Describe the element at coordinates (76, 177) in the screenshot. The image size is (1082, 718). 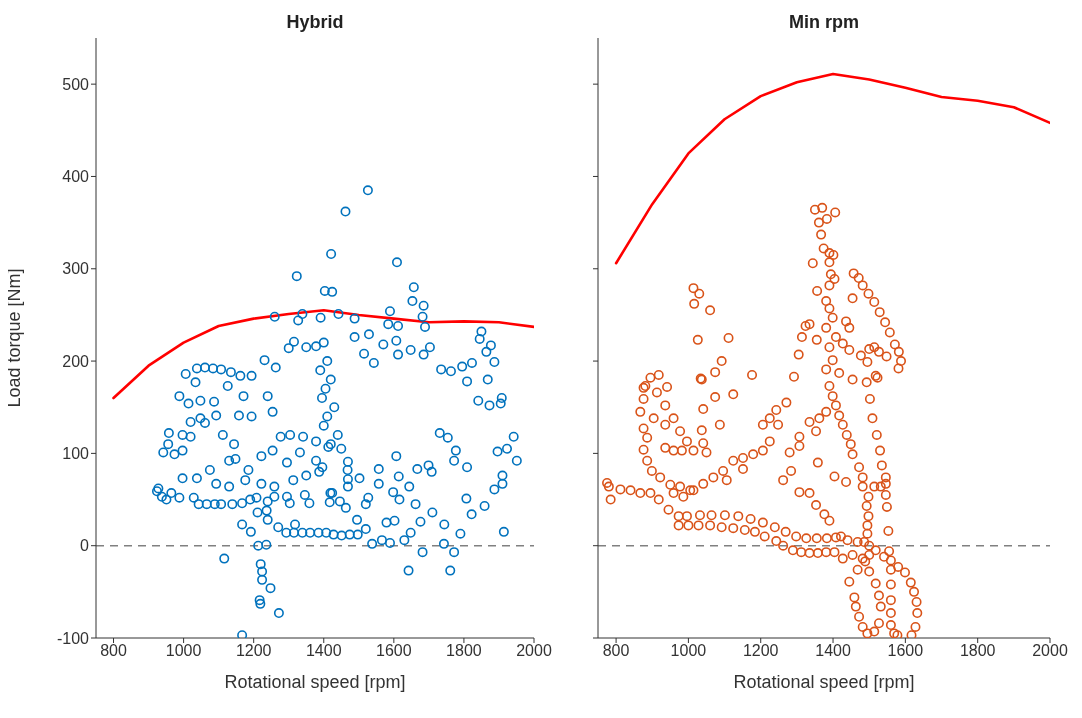
I see `y-tick-label: 400` at that location.